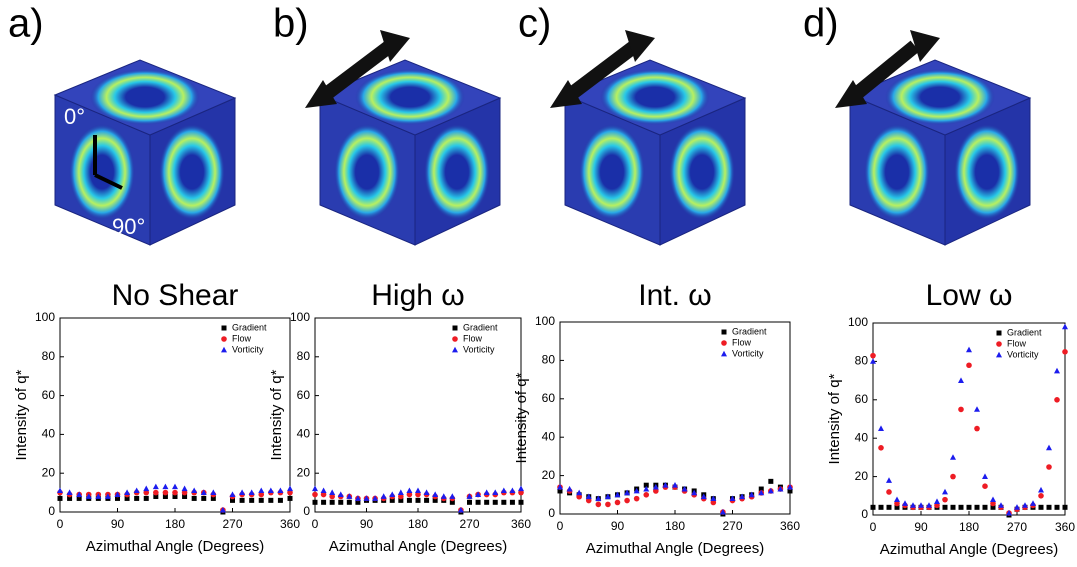 This screenshot has height=567, width=1077. I want to click on legend-label: Flow, so click(473, 338).